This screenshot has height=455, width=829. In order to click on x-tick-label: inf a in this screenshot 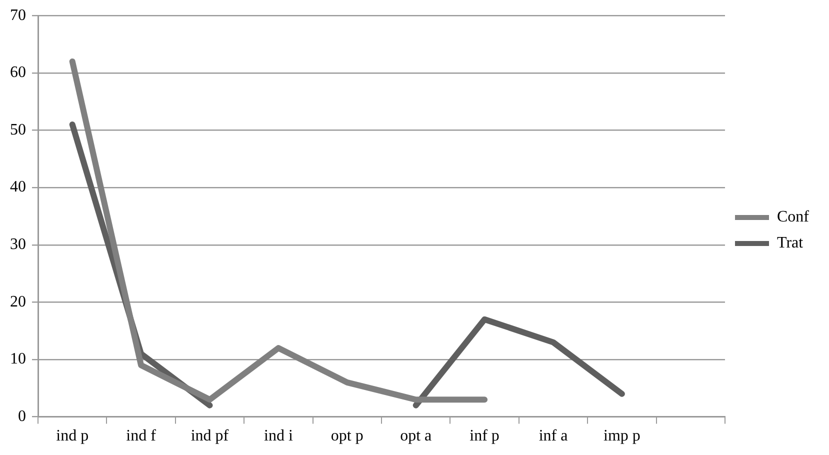, I will do `click(553, 436)`.